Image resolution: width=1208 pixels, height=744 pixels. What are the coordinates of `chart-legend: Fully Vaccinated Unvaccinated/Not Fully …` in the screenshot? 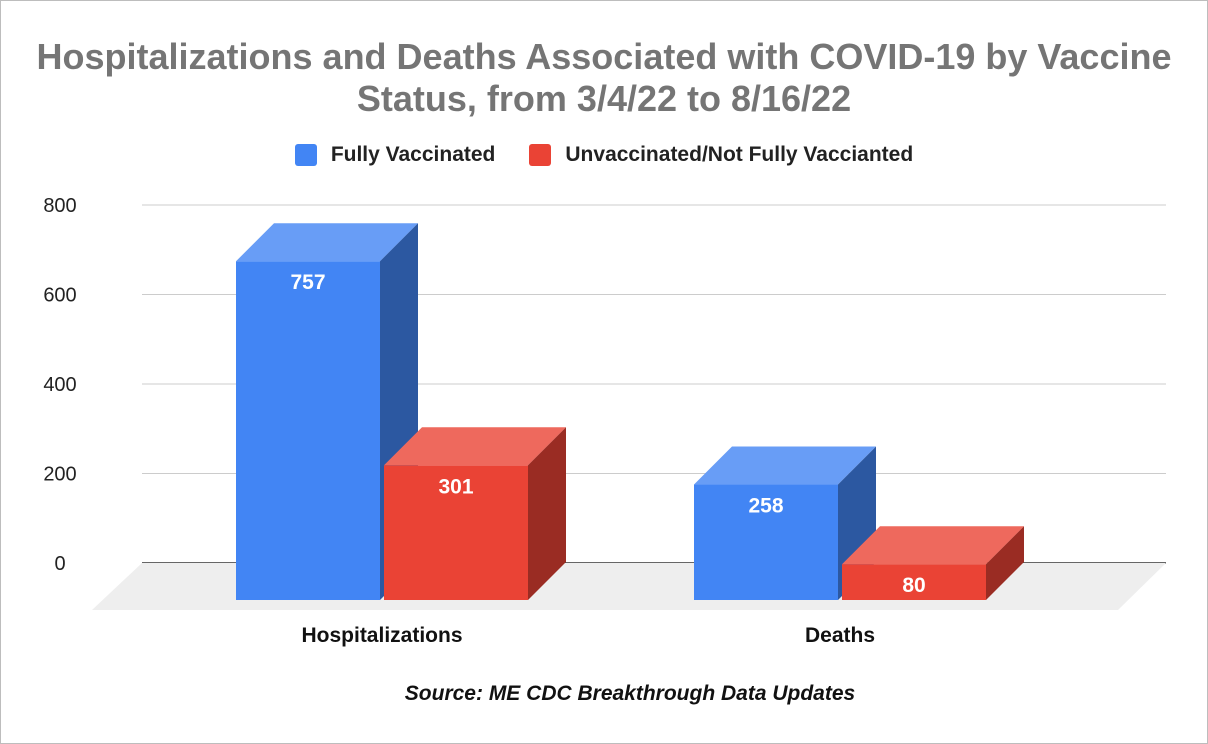 It's located at (604, 155).